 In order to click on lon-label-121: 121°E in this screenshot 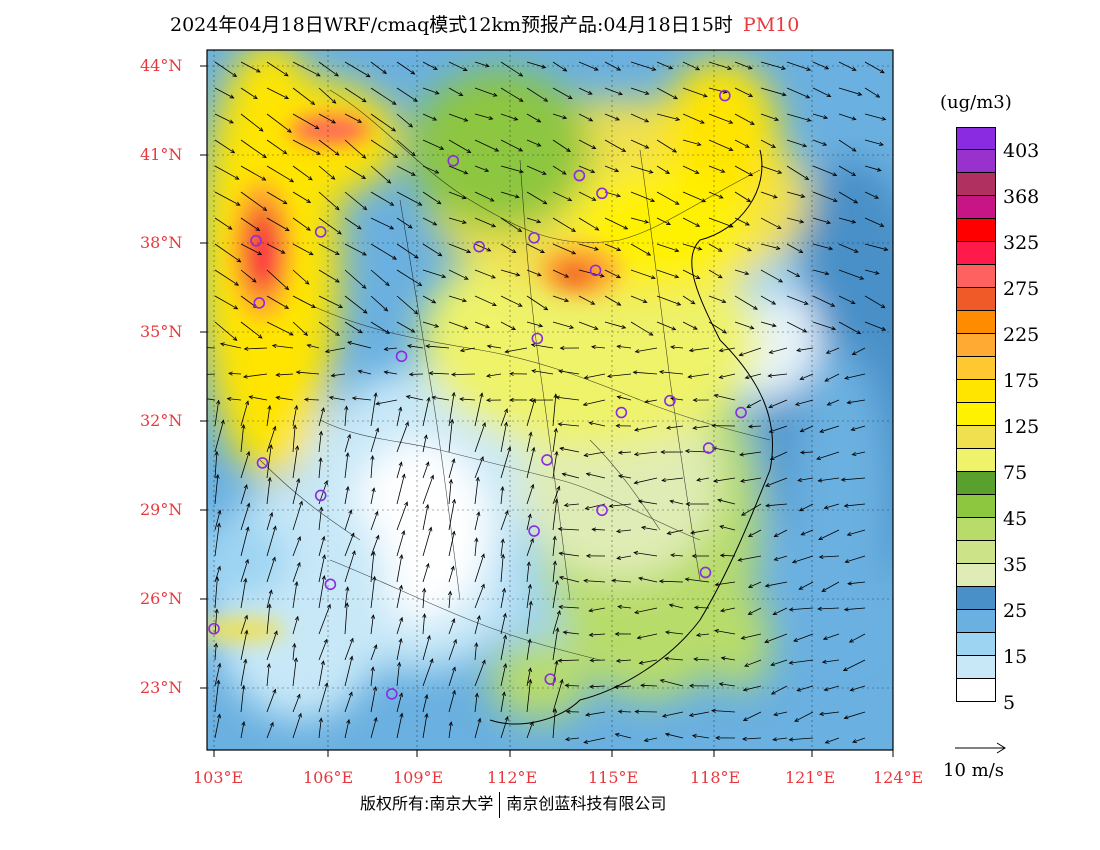, I will do `click(810, 777)`.